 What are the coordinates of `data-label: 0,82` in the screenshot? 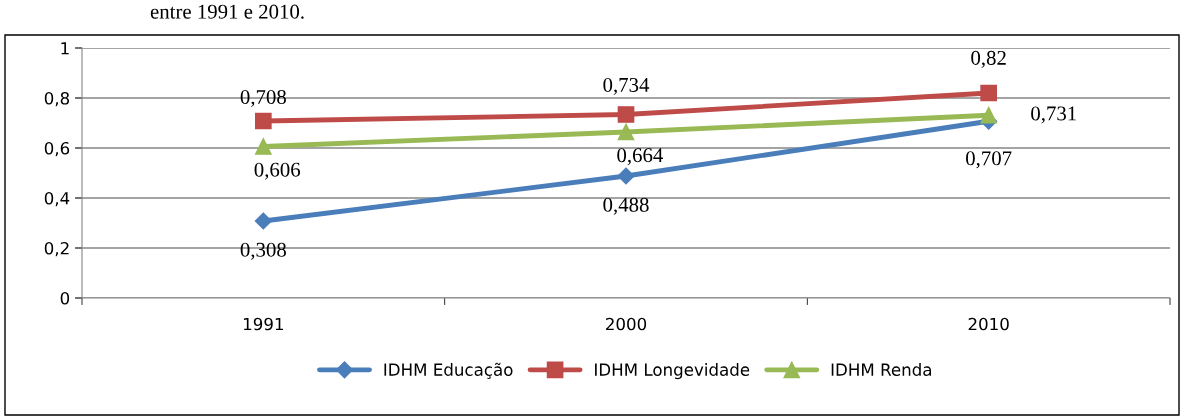 It's located at (988, 59).